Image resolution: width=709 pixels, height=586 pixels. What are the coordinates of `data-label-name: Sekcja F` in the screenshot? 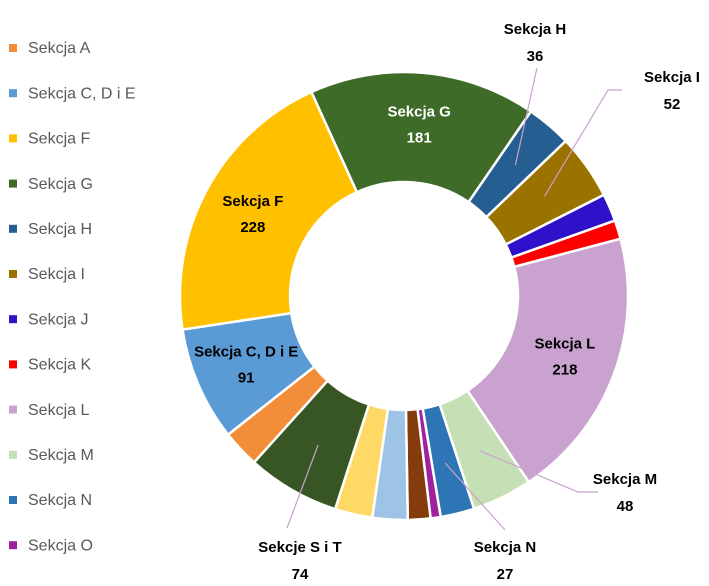 It's located at (252, 201).